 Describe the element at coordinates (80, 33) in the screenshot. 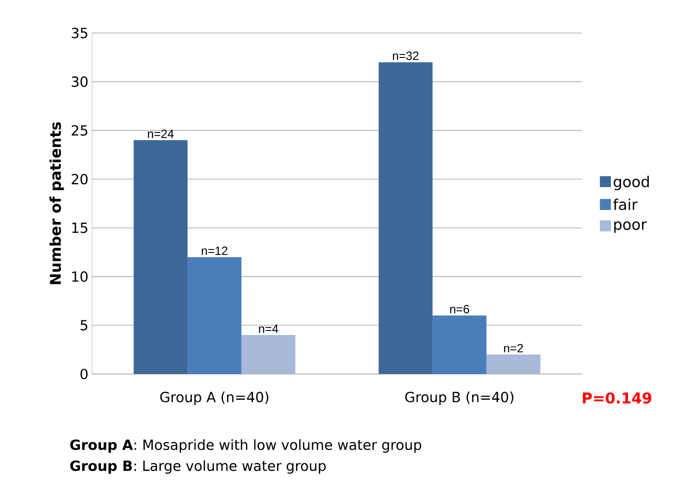

I see `y-tick-label: 35` at that location.